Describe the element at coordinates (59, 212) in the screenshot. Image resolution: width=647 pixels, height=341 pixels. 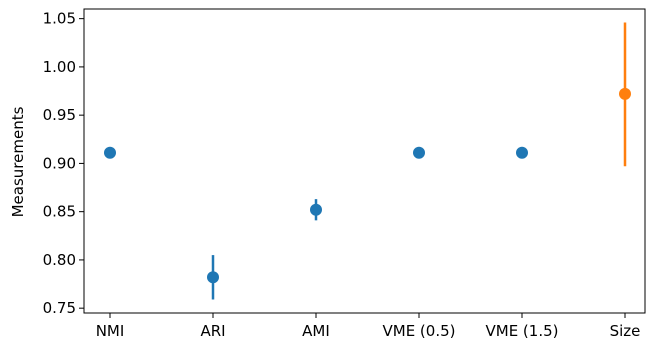
I see `y-tick-label: 0.85` at that location.